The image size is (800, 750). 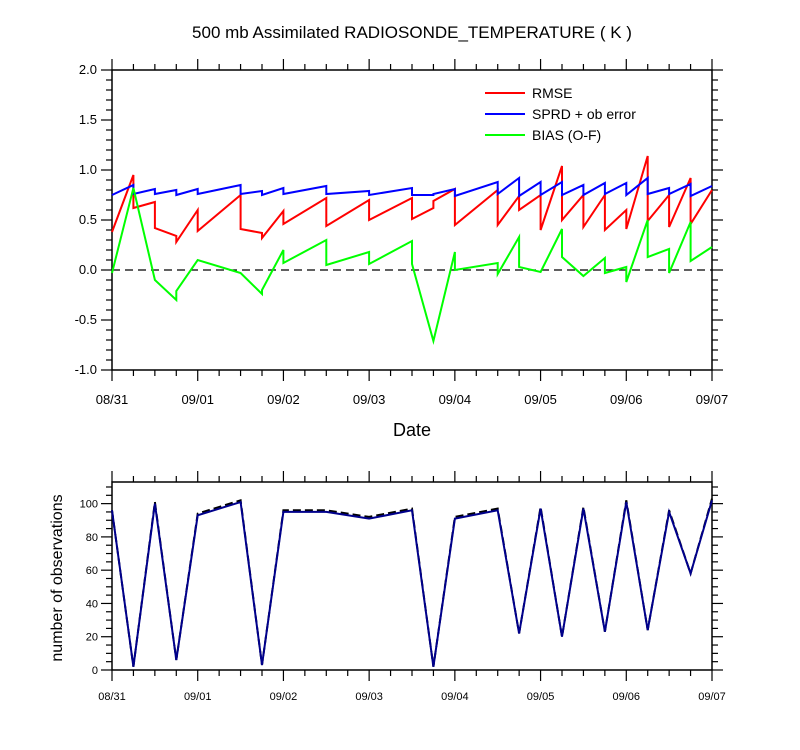 What do you see at coordinates (88, 119) in the screenshot?
I see `y-tick-label: 1.5` at bounding box center [88, 119].